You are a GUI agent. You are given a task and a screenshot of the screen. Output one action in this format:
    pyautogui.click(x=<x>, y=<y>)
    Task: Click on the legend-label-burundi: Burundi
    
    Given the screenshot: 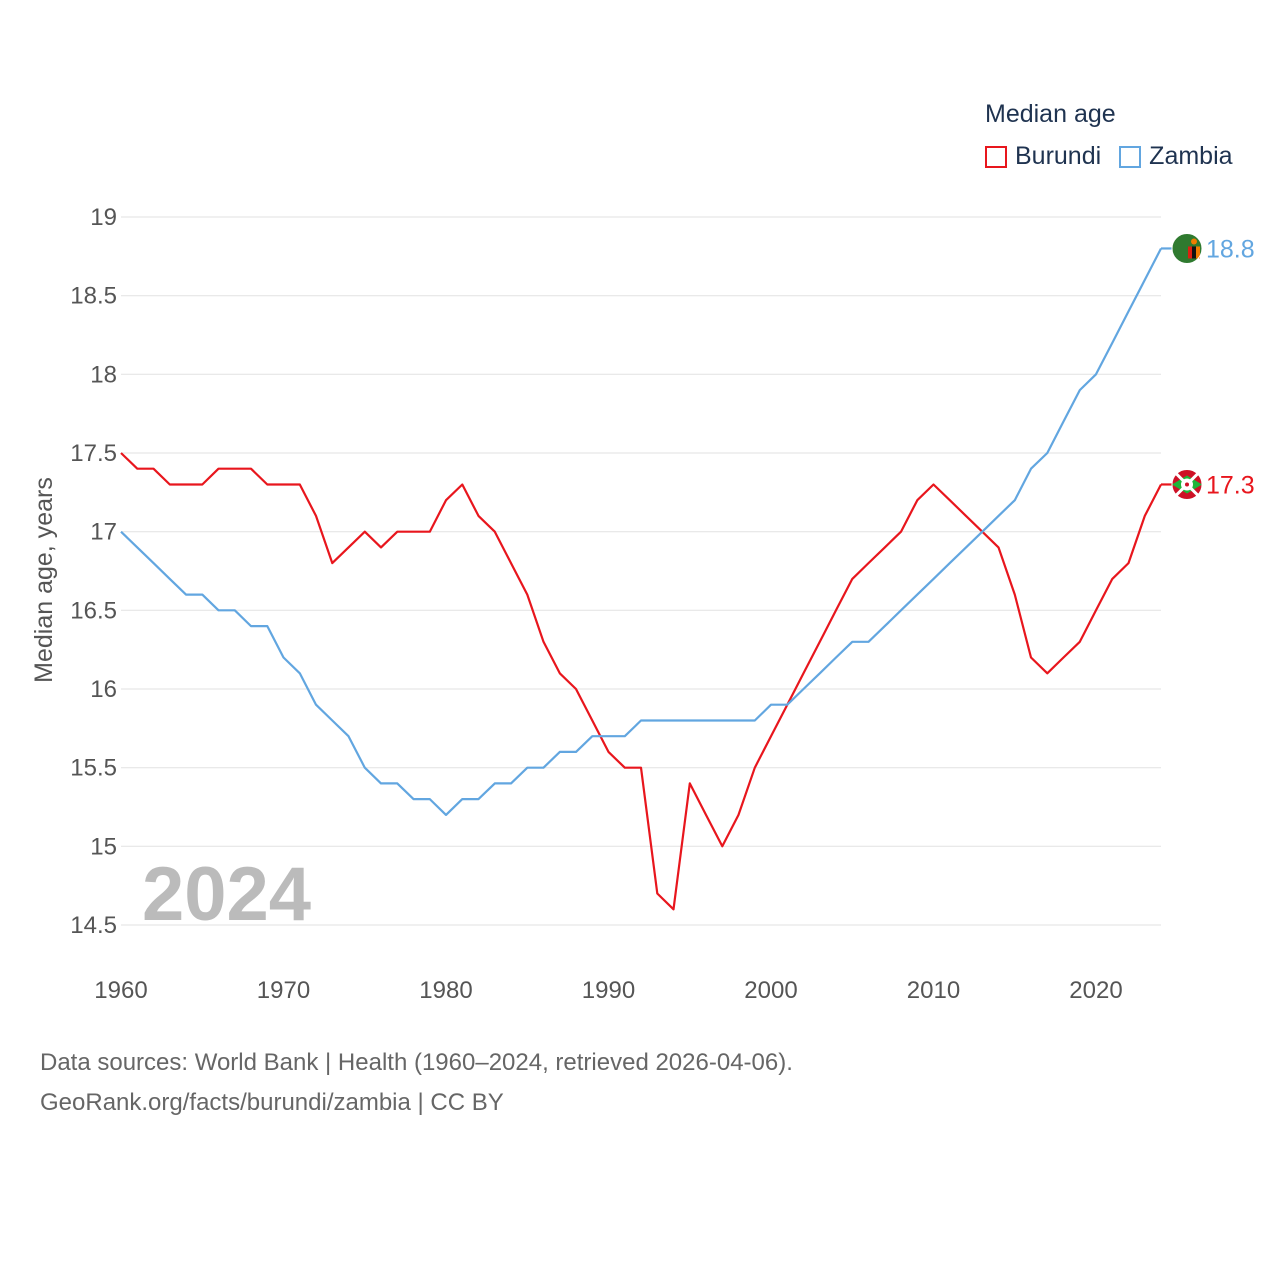 What is the action you would take?
    pyautogui.click(x=1058, y=156)
    